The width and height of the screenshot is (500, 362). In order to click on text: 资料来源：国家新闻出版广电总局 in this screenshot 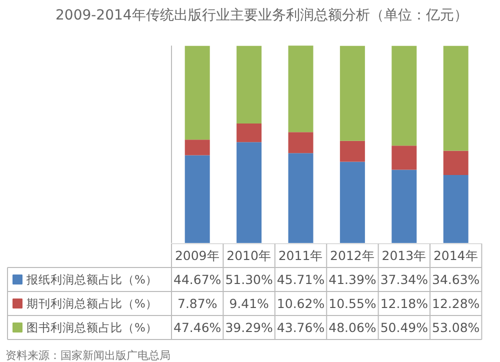, I will do `click(88, 355)`.